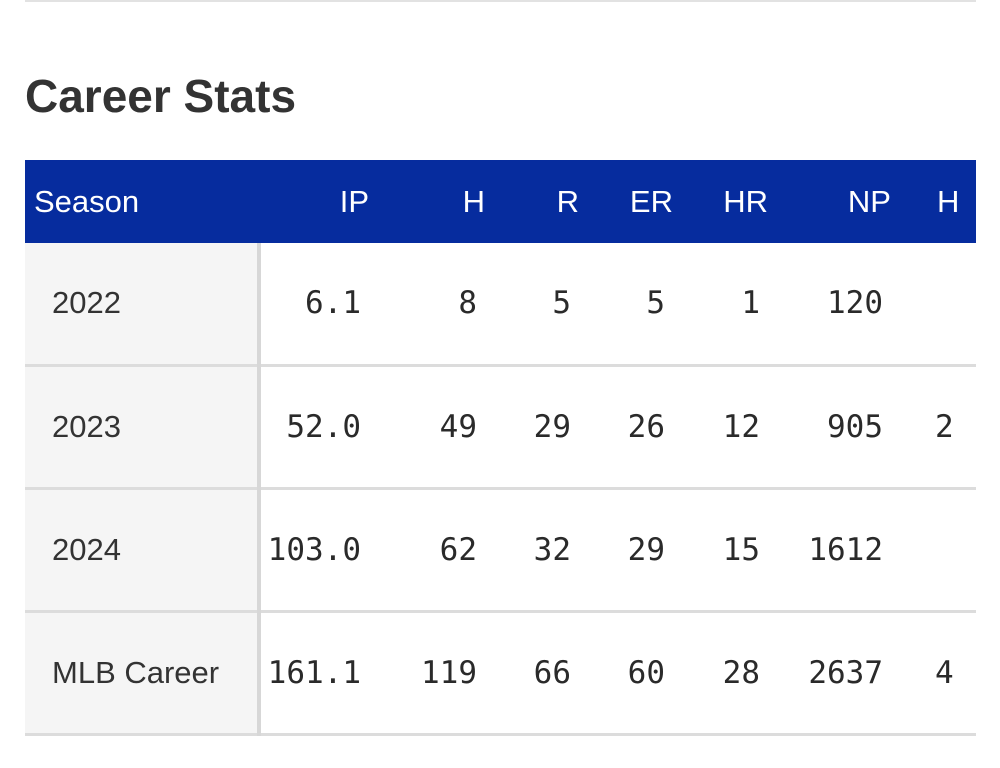  What do you see at coordinates (750, 303) in the screenshot?
I see `hr-cell: 1` at bounding box center [750, 303].